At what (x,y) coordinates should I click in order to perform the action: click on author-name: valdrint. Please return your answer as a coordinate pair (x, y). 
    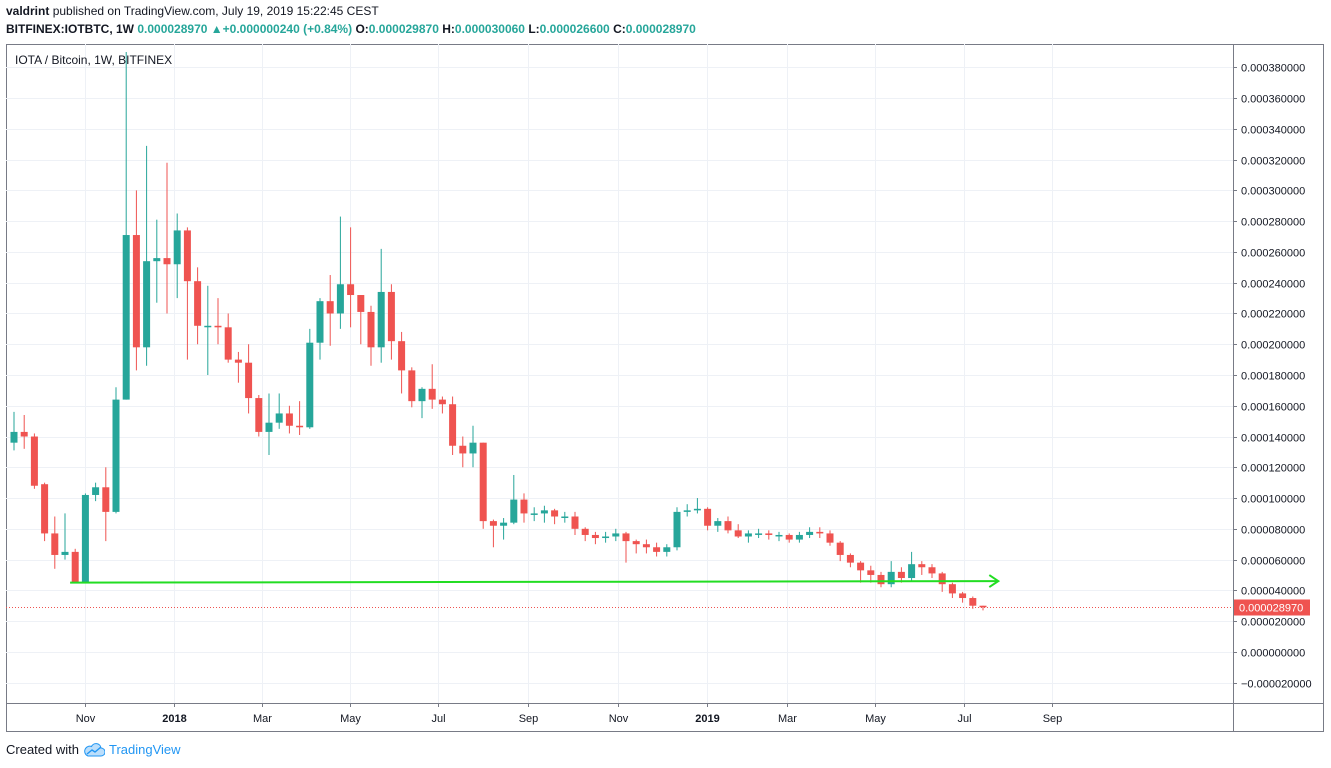
    Looking at the image, I should click on (28, 11).